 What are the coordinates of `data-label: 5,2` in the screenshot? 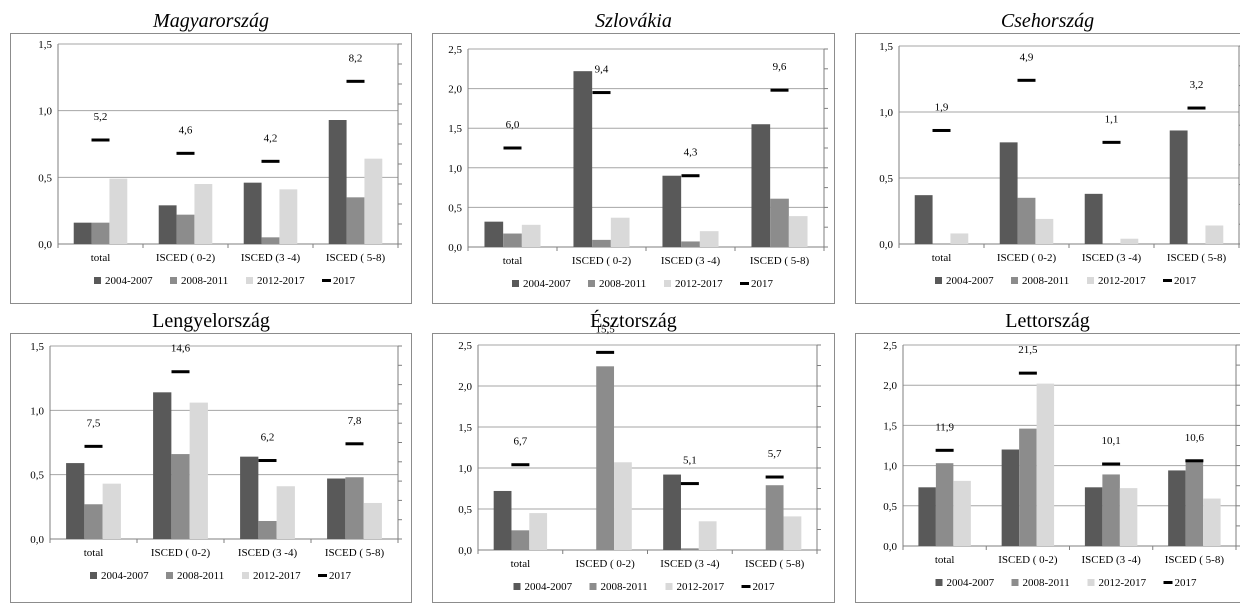 It's located at (101, 117).